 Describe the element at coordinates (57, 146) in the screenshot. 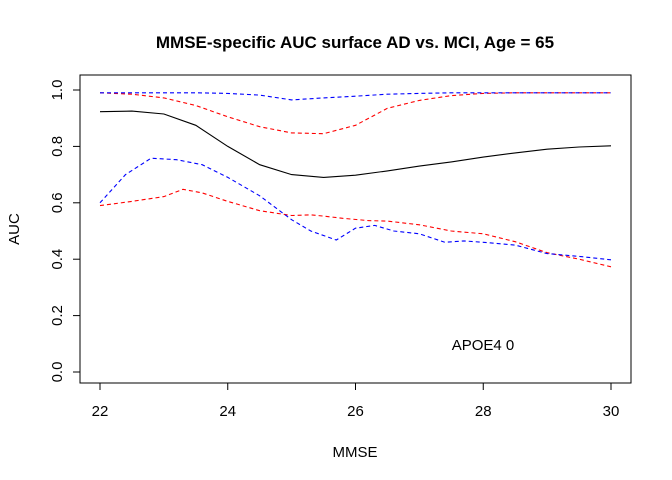

I see `y-tick-label: 0.8` at that location.